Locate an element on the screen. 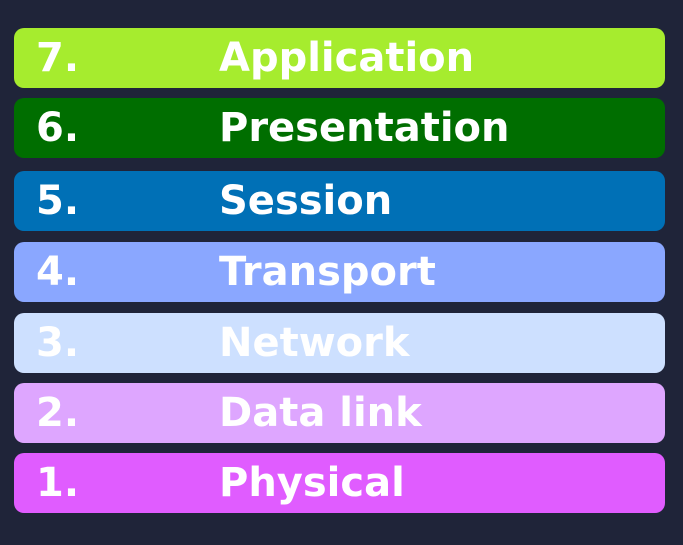 This screenshot has height=545, width=683. layer-transport: 4. Transport is located at coordinates (339, 272).